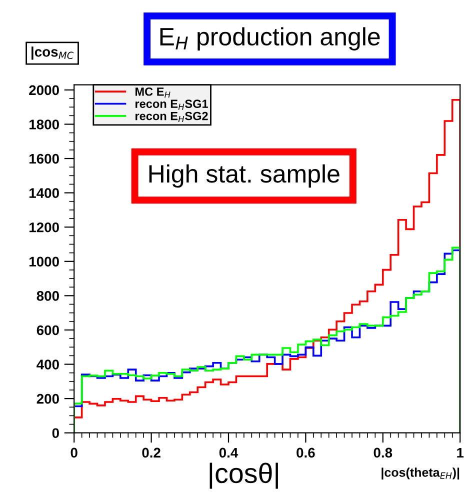 This screenshot has height=493, width=469. Describe the element at coordinates (44, 261) in the screenshot. I see `y-tick-label: 1000` at that location.